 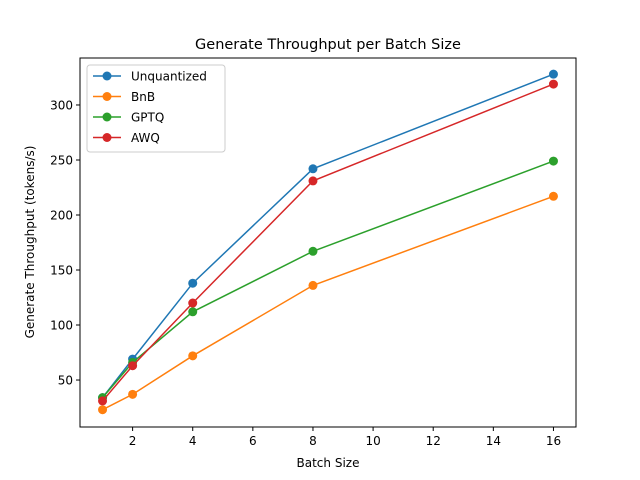 I want to click on x-tick-label: 2, so click(x=133, y=441).